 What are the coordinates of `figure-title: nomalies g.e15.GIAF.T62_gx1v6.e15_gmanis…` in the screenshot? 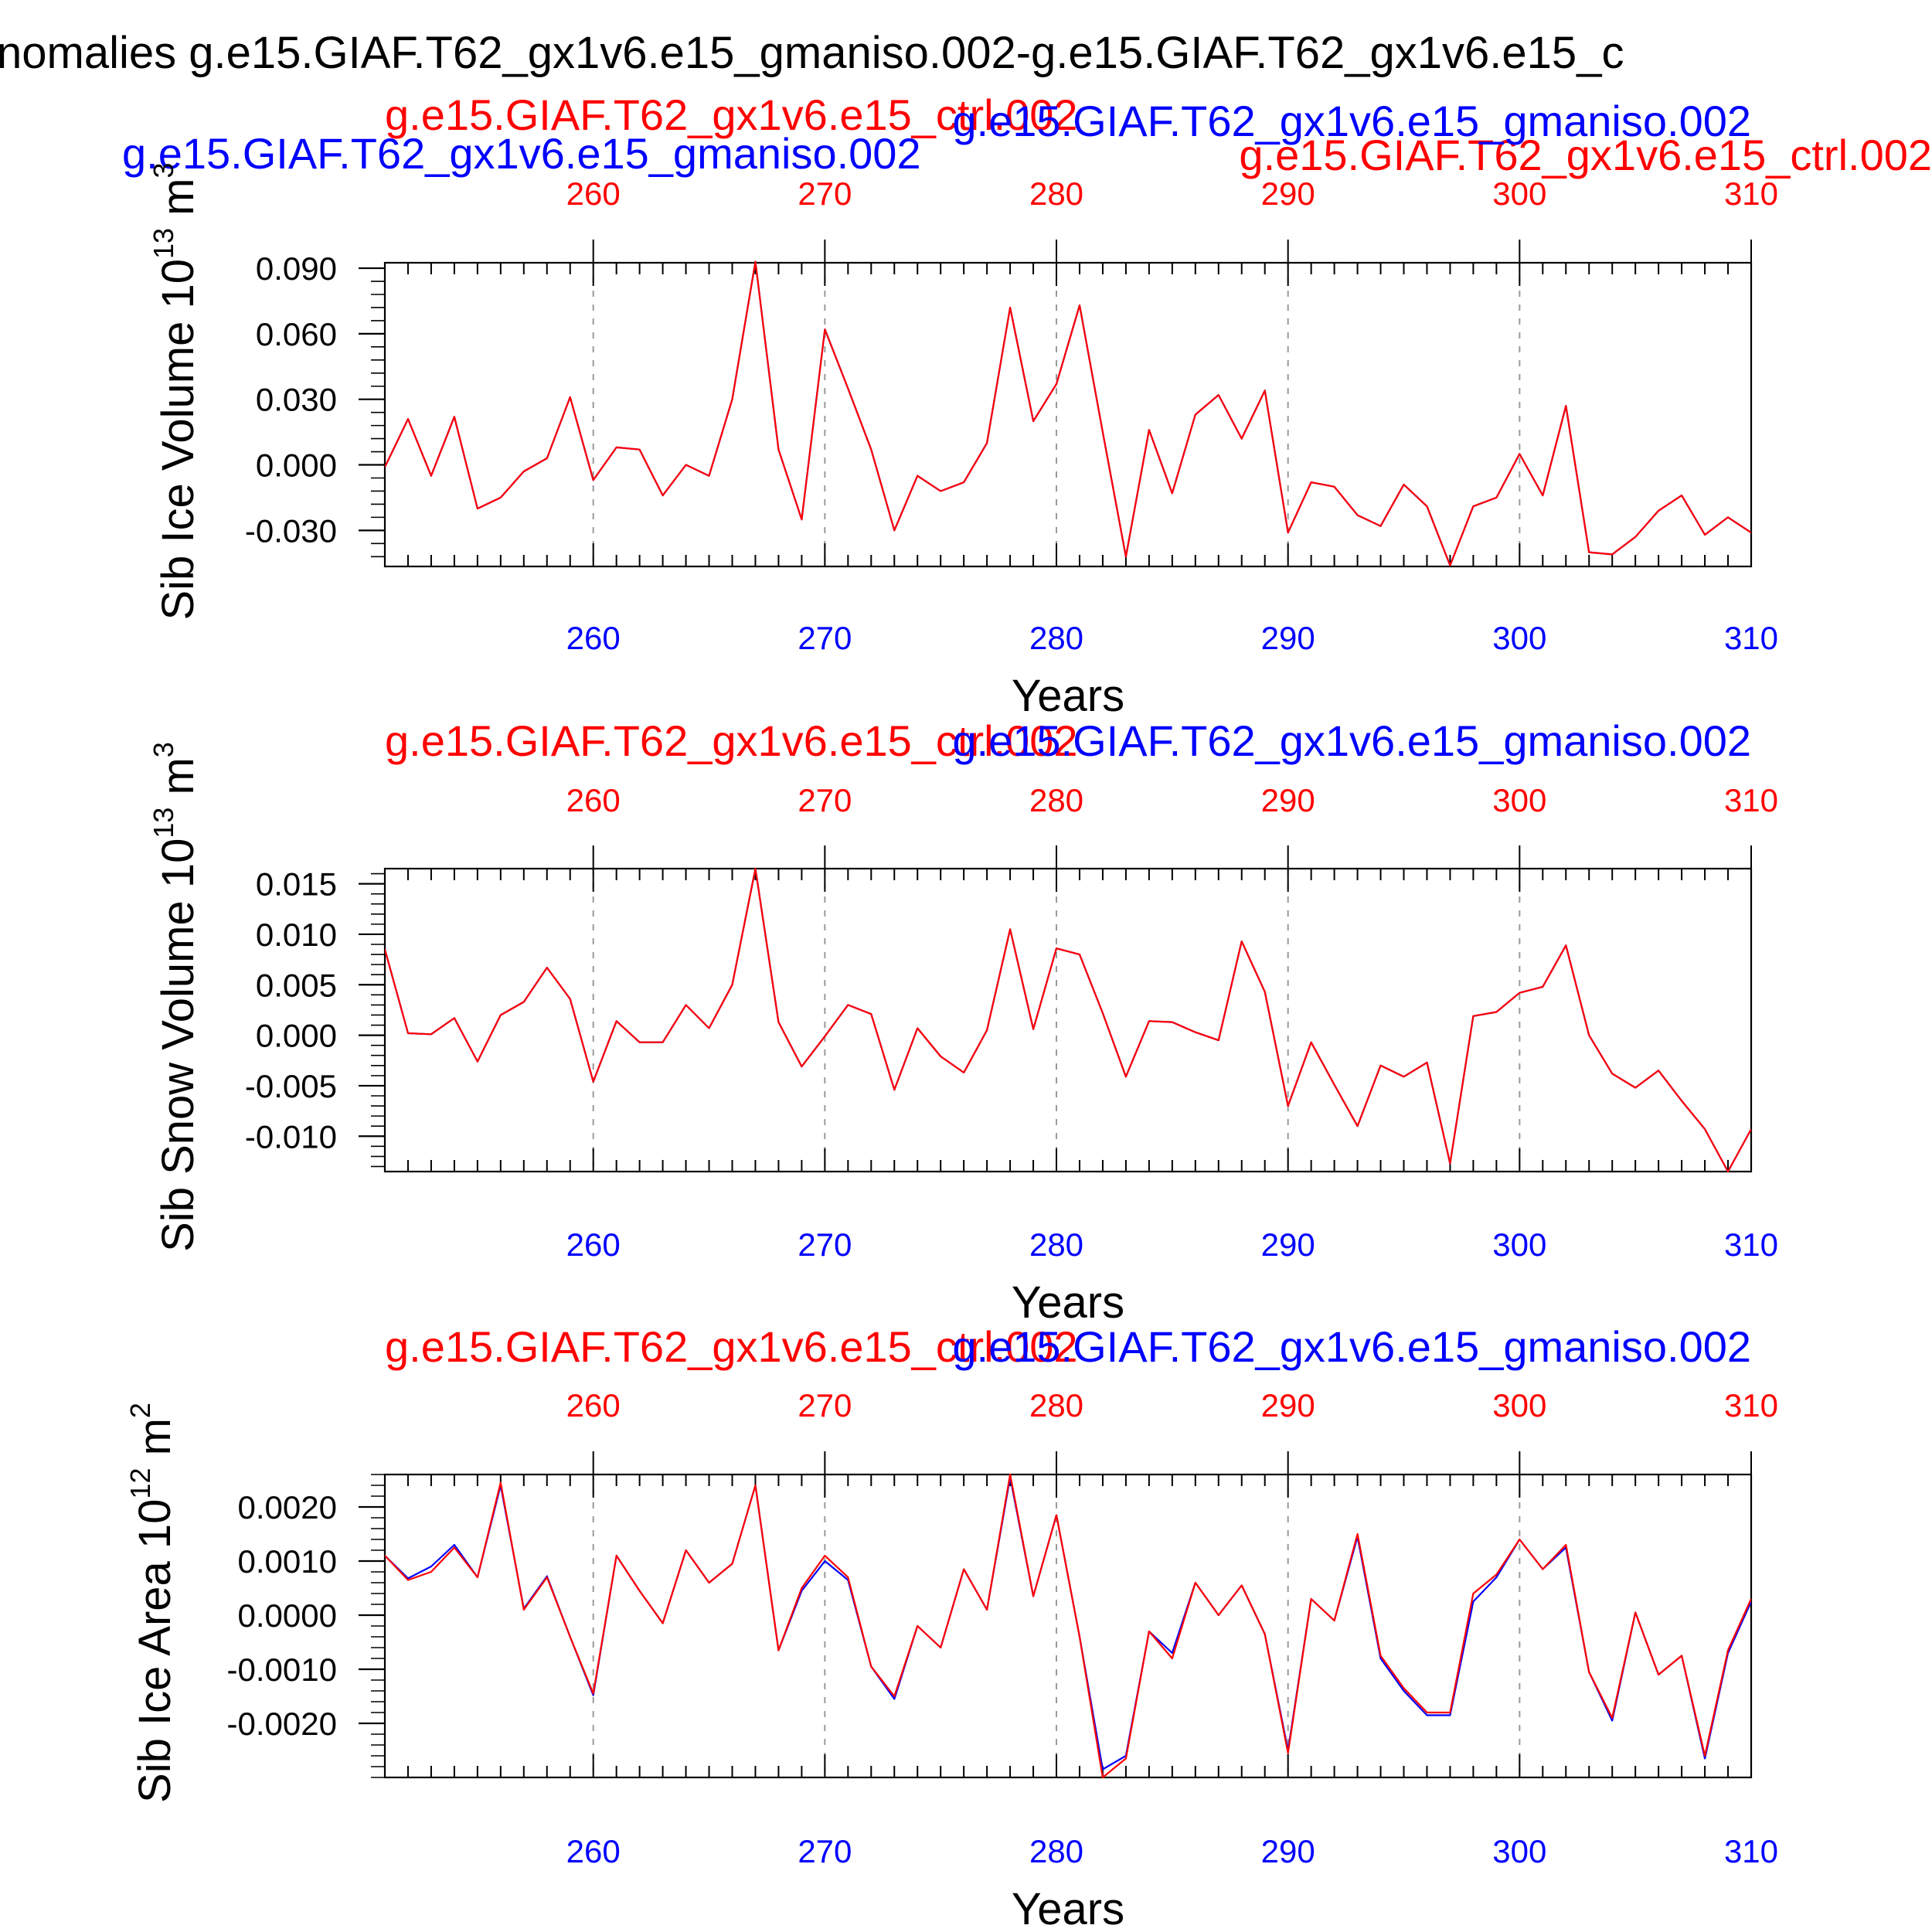 It's located at (812, 53).